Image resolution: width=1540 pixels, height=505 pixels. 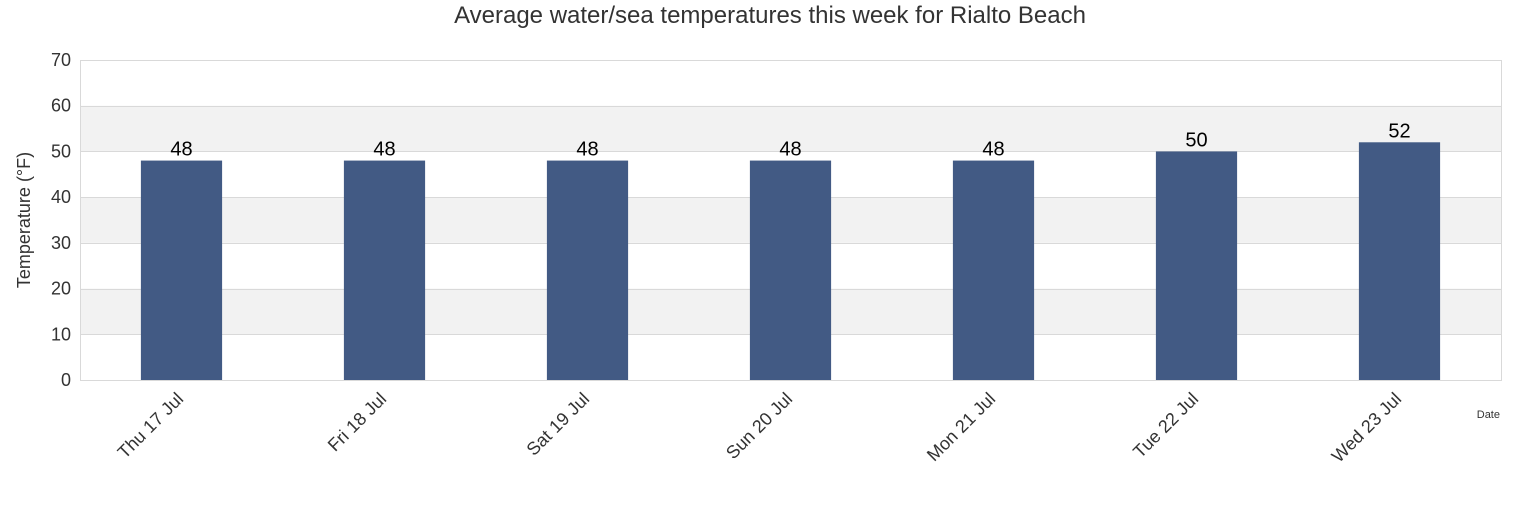 I want to click on x-tick-label: Sat 19 Jul, so click(x=558, y=424).